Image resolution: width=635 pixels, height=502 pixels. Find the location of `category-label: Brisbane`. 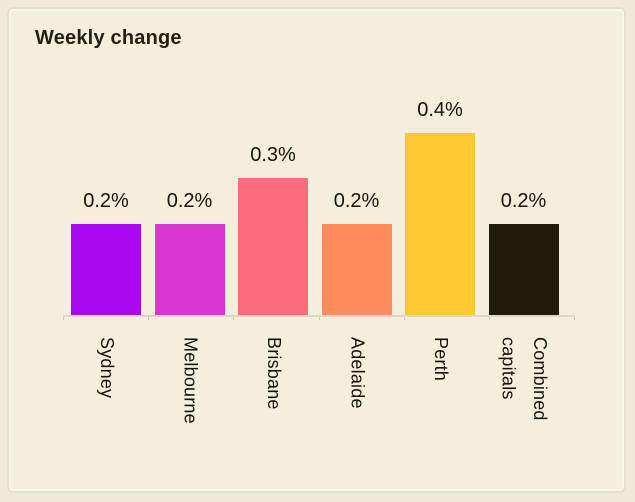

category-label: Brisbane is located at coordinates (273, 373).